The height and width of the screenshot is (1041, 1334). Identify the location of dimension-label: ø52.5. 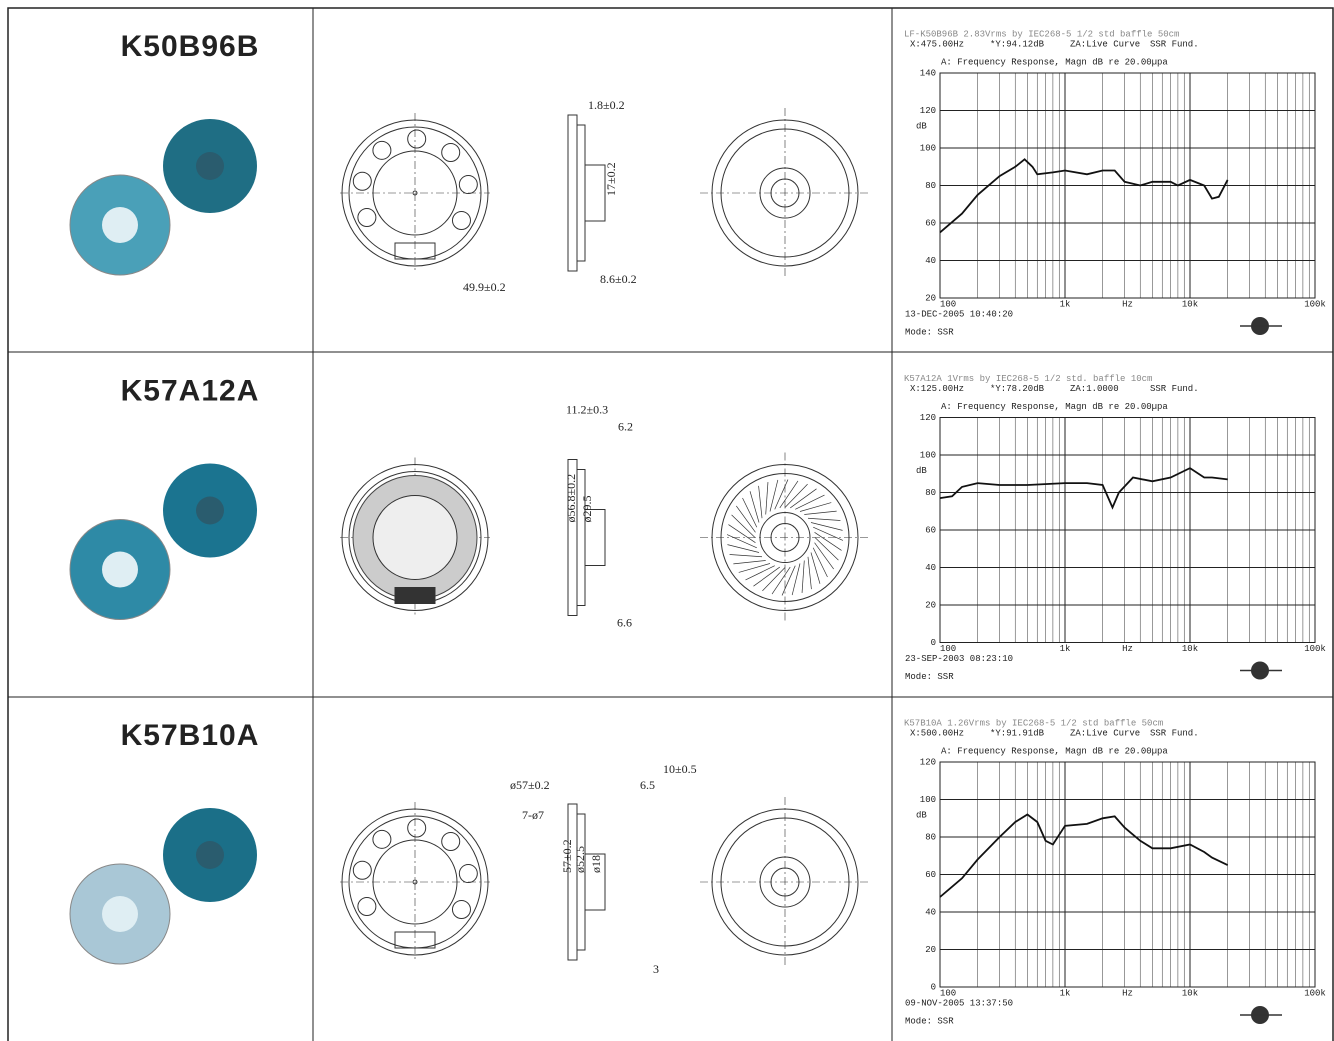
(580, 859).